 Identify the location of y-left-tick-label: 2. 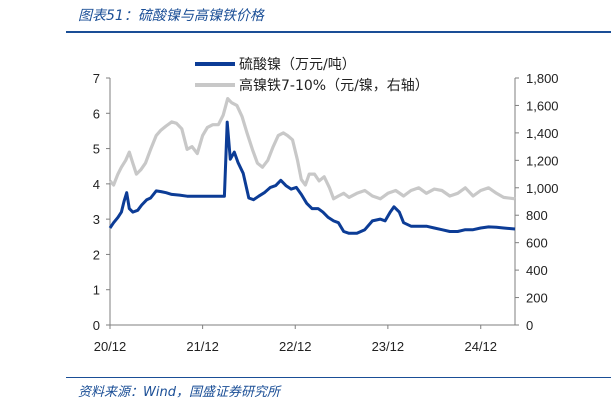
(96, 254).